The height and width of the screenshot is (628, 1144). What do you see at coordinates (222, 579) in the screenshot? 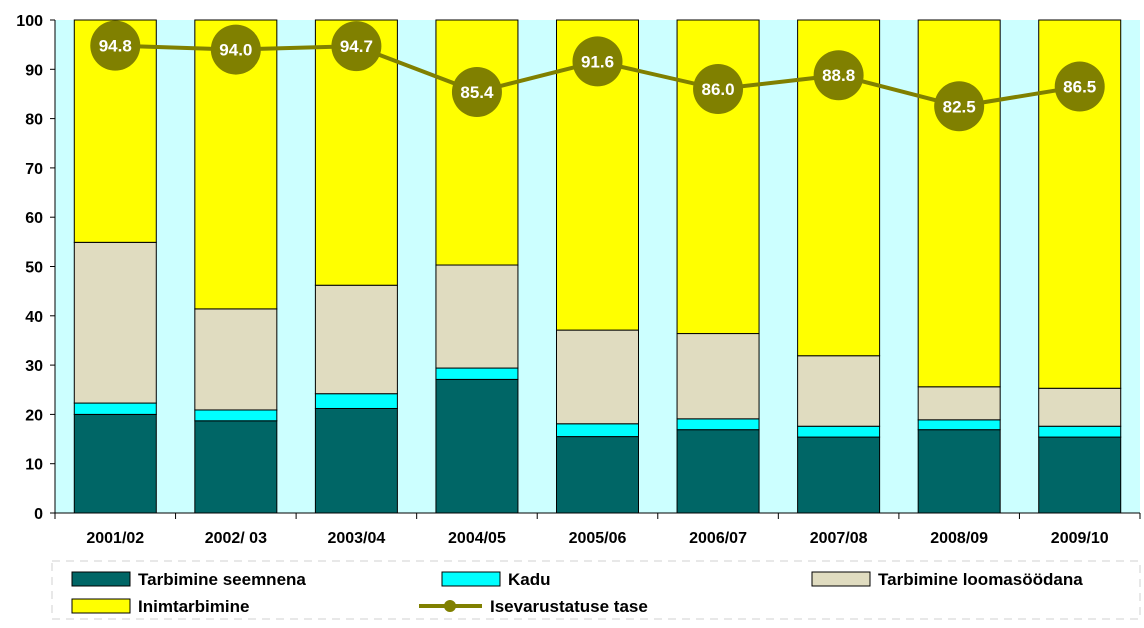
I see `legend-label: Tarbimine seemnena` at bounding box center [222, 579].